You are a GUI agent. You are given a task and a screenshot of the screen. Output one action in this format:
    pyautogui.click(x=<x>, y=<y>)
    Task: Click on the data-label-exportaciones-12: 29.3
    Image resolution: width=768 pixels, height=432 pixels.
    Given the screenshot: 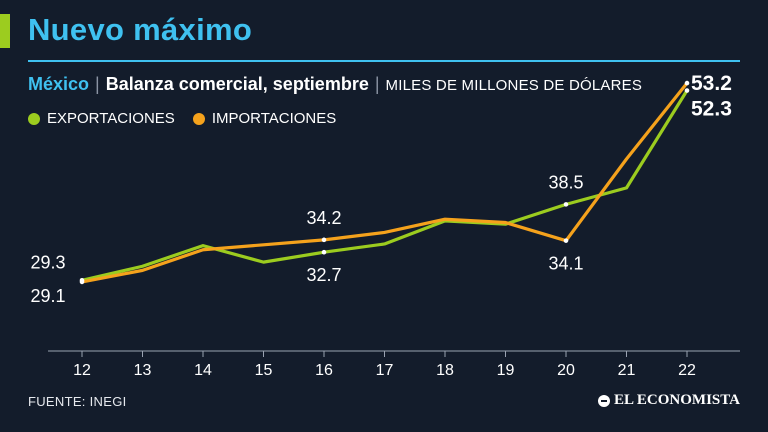 What is the action you would take?
    pyautogui.click(x=47, y=262)
    